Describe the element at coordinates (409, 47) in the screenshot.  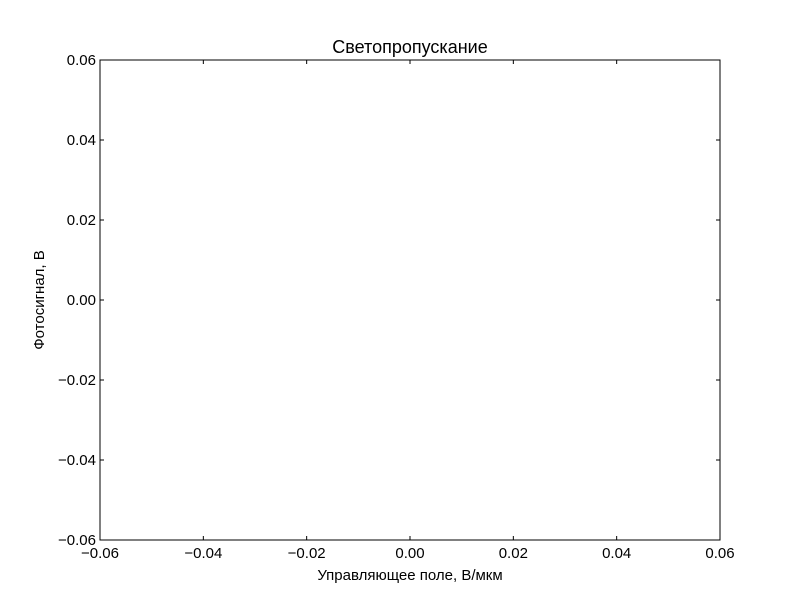
I see `chart-title: Светопропускание` at that location.